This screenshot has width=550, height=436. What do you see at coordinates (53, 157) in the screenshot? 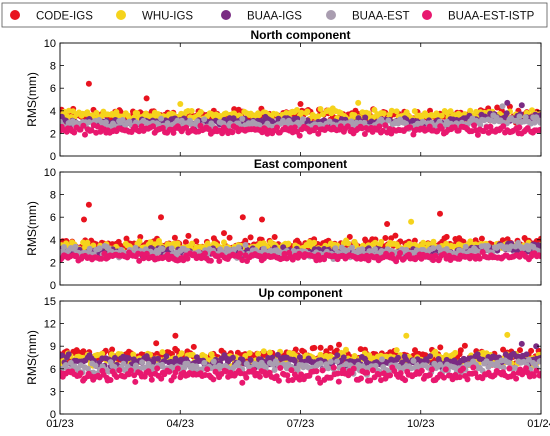
I see `y-tick-label: 0` at bounding box center [53, 157].